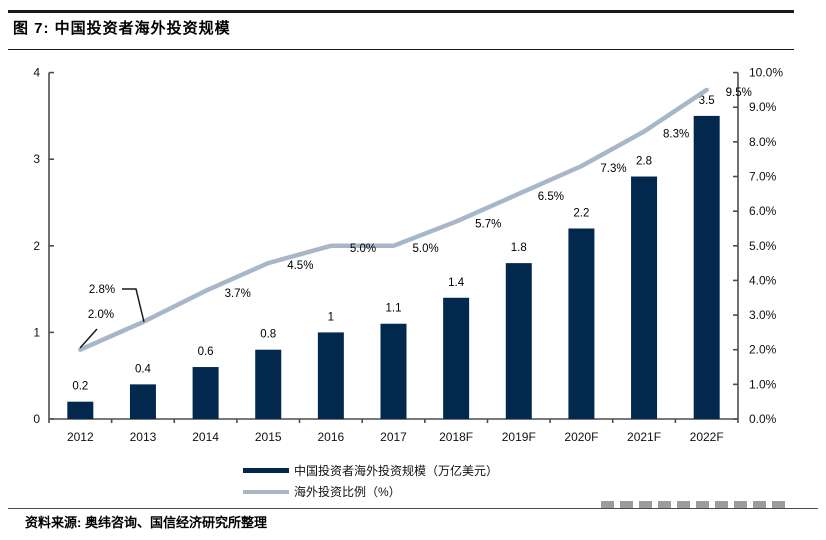 The width and height of the screenshot is (826, 540). I want to click on left-axis-tick-label: 1, so click(36, 332).